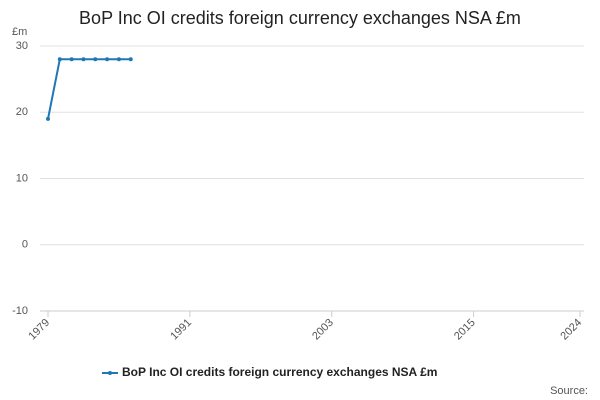  Describe the element at coordinates (20, 311) in the screenshot. I see `y-tick-label: -10` at that location.